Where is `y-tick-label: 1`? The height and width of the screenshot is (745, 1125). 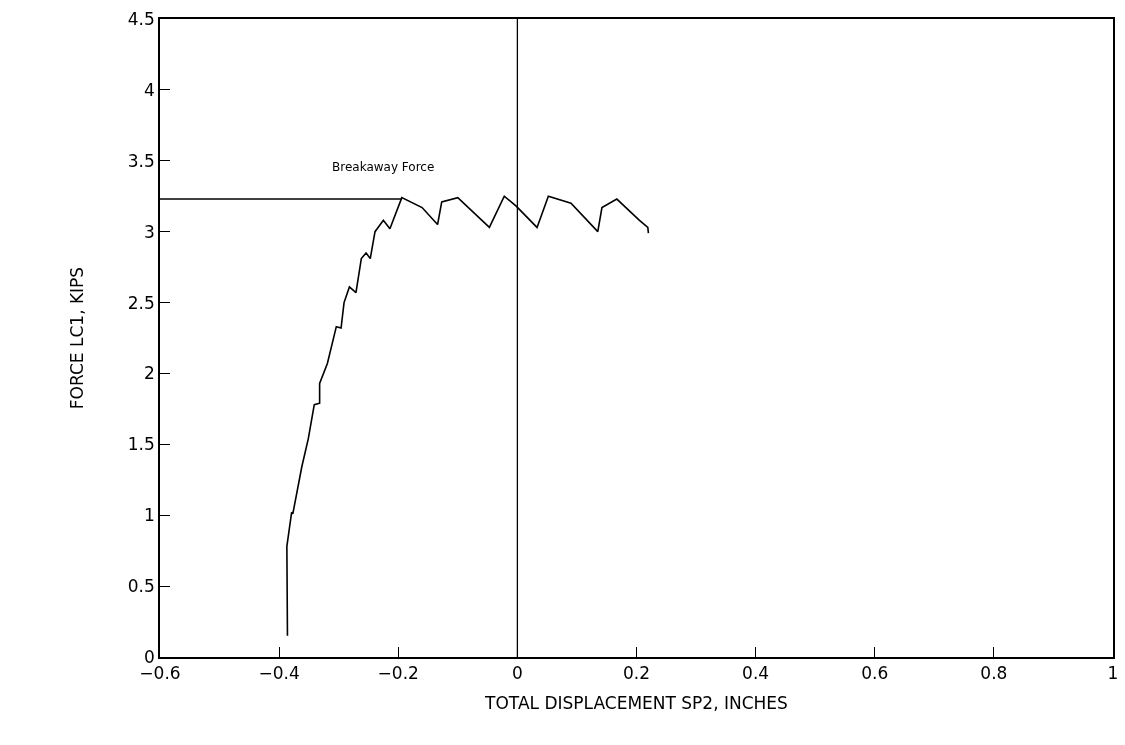
y-tick-label: 1 is located at coordinates (149, 515).